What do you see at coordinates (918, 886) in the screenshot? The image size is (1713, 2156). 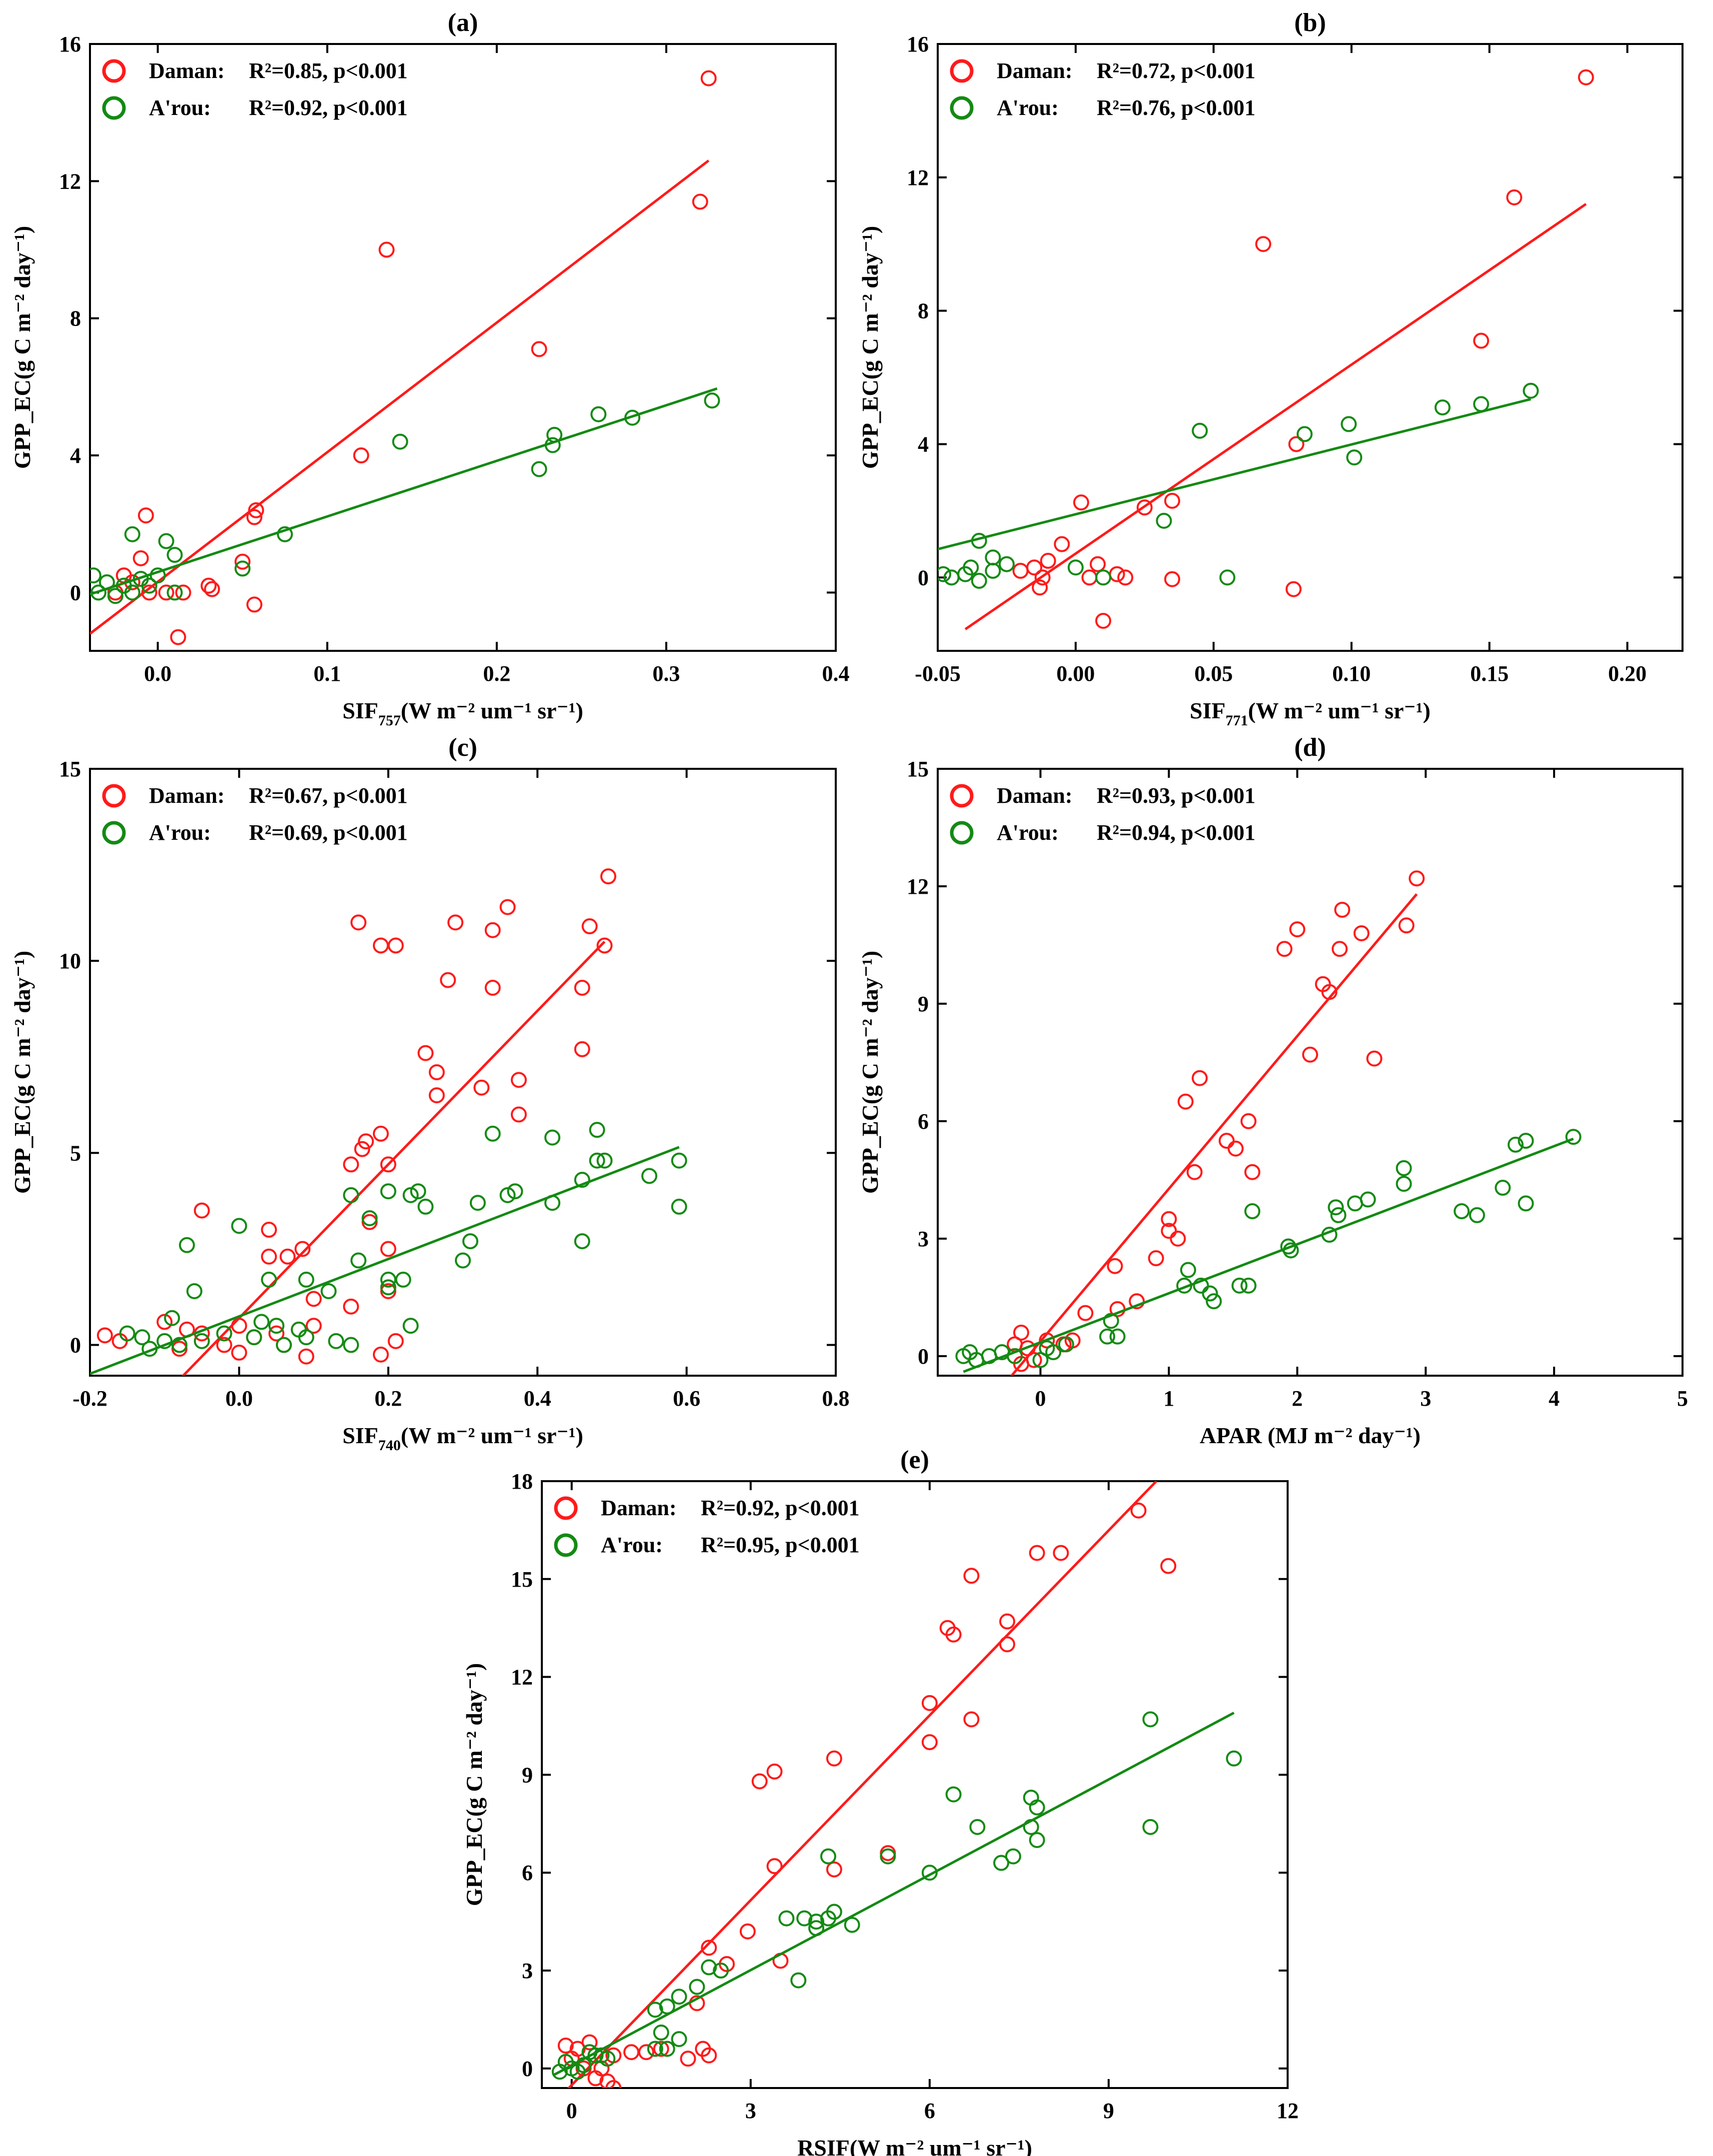 I see `y-tick-label: 12` at bounding box center [918, 886].